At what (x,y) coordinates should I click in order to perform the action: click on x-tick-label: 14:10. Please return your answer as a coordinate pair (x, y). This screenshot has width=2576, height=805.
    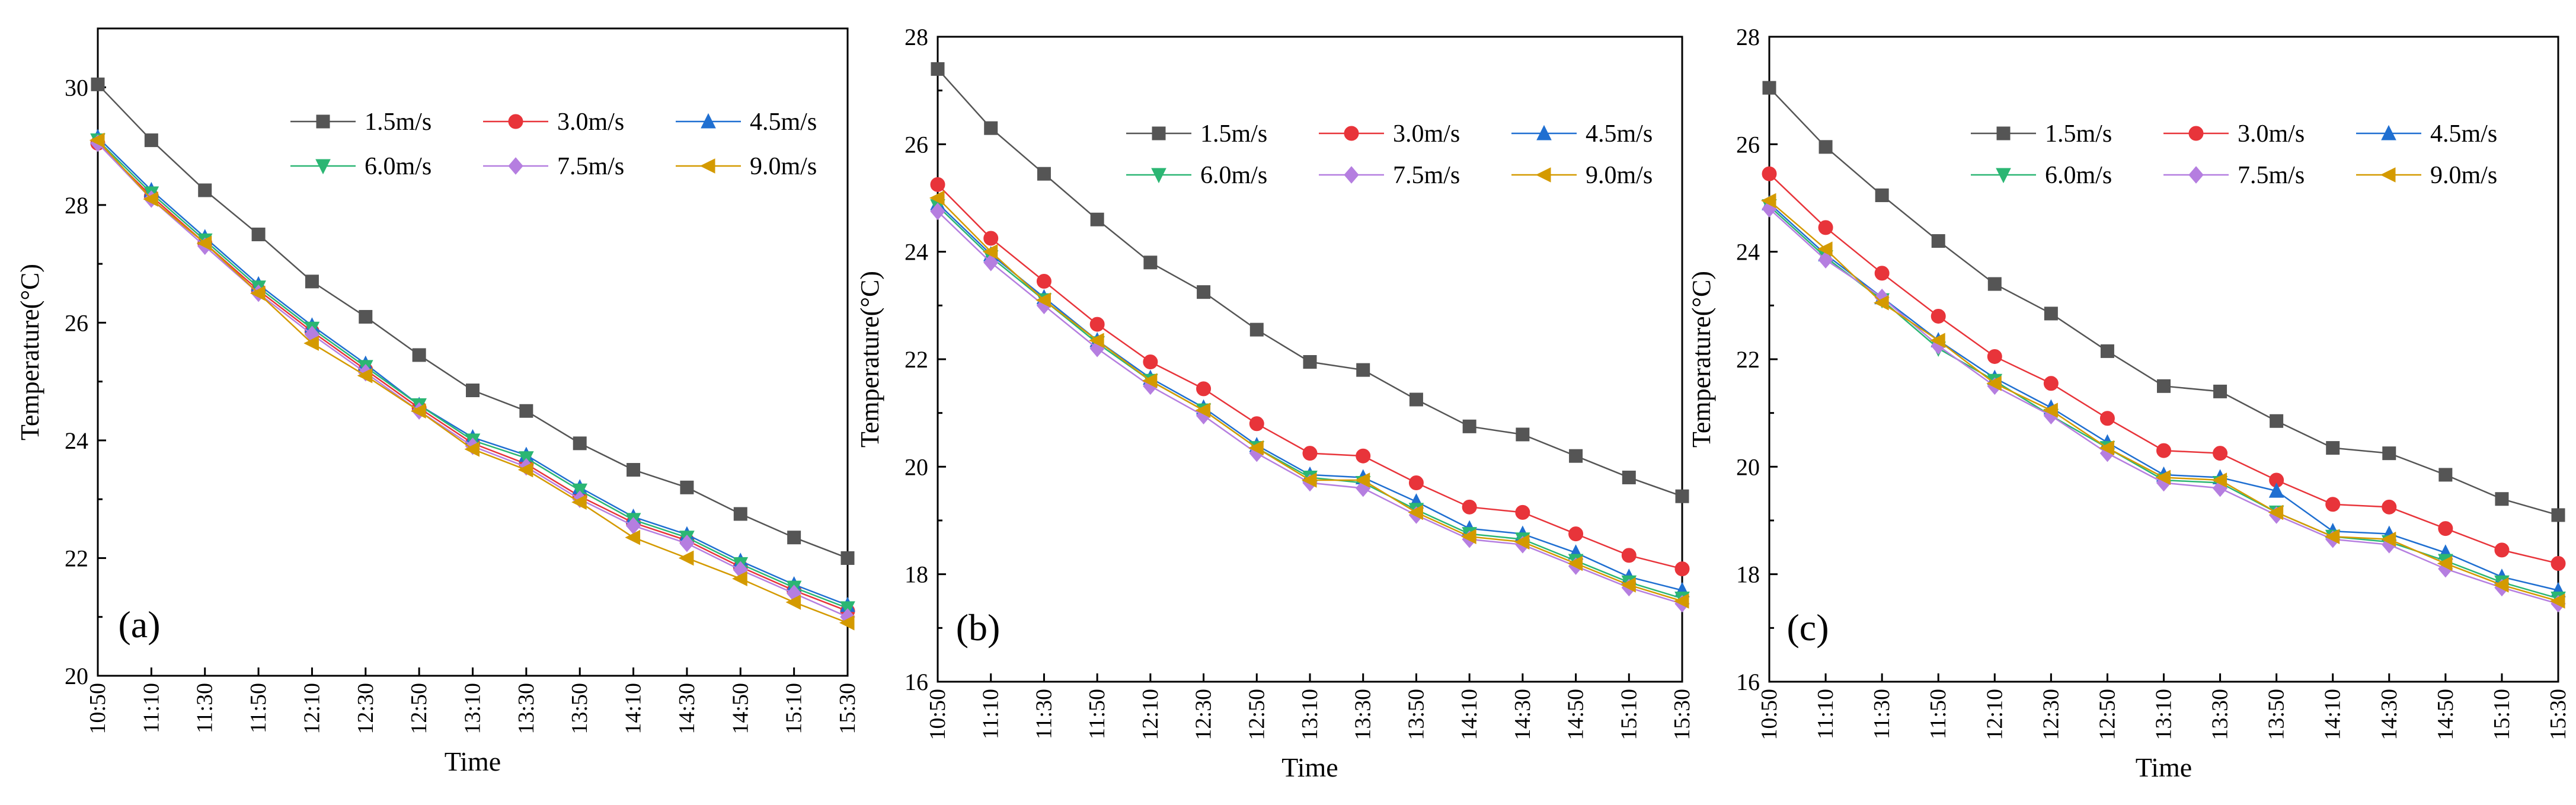
    Looking at the image, I should click on (1469, 715).